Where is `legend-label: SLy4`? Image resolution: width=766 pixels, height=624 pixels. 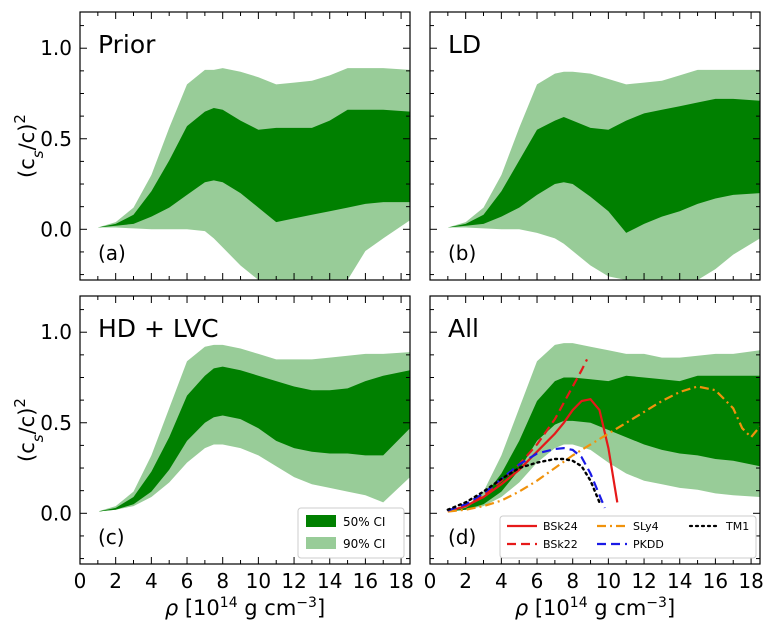 legend-label: SLy4 is located at coordinates (646, 526).